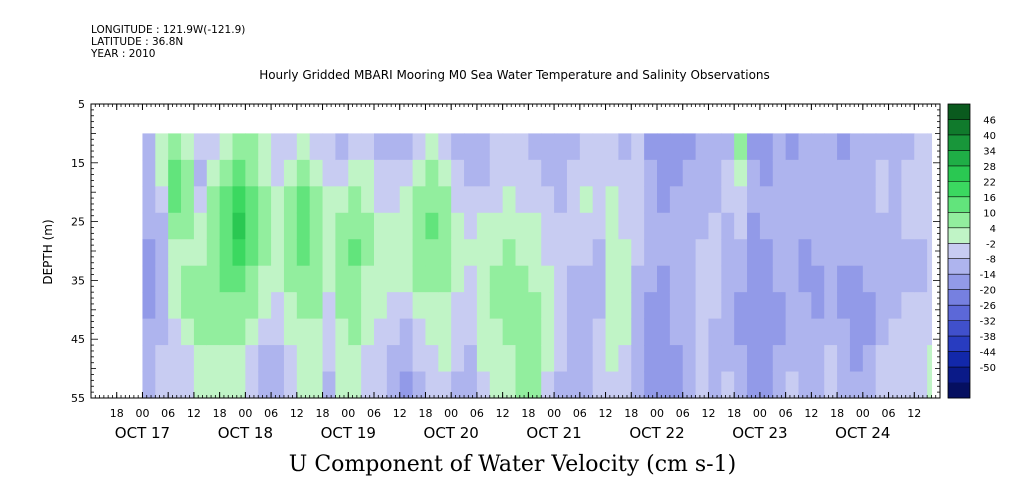  I want to click on colorbar-label: -50, so click(988, 368).